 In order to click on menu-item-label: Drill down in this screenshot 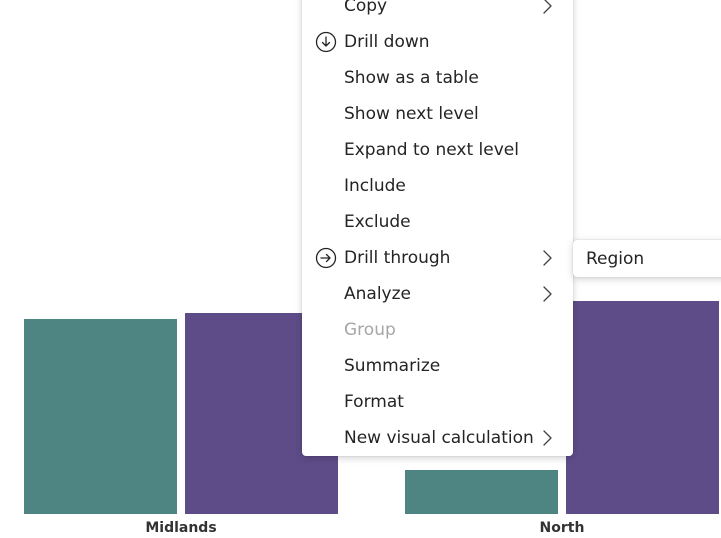, I will do `click(387, 42)`.